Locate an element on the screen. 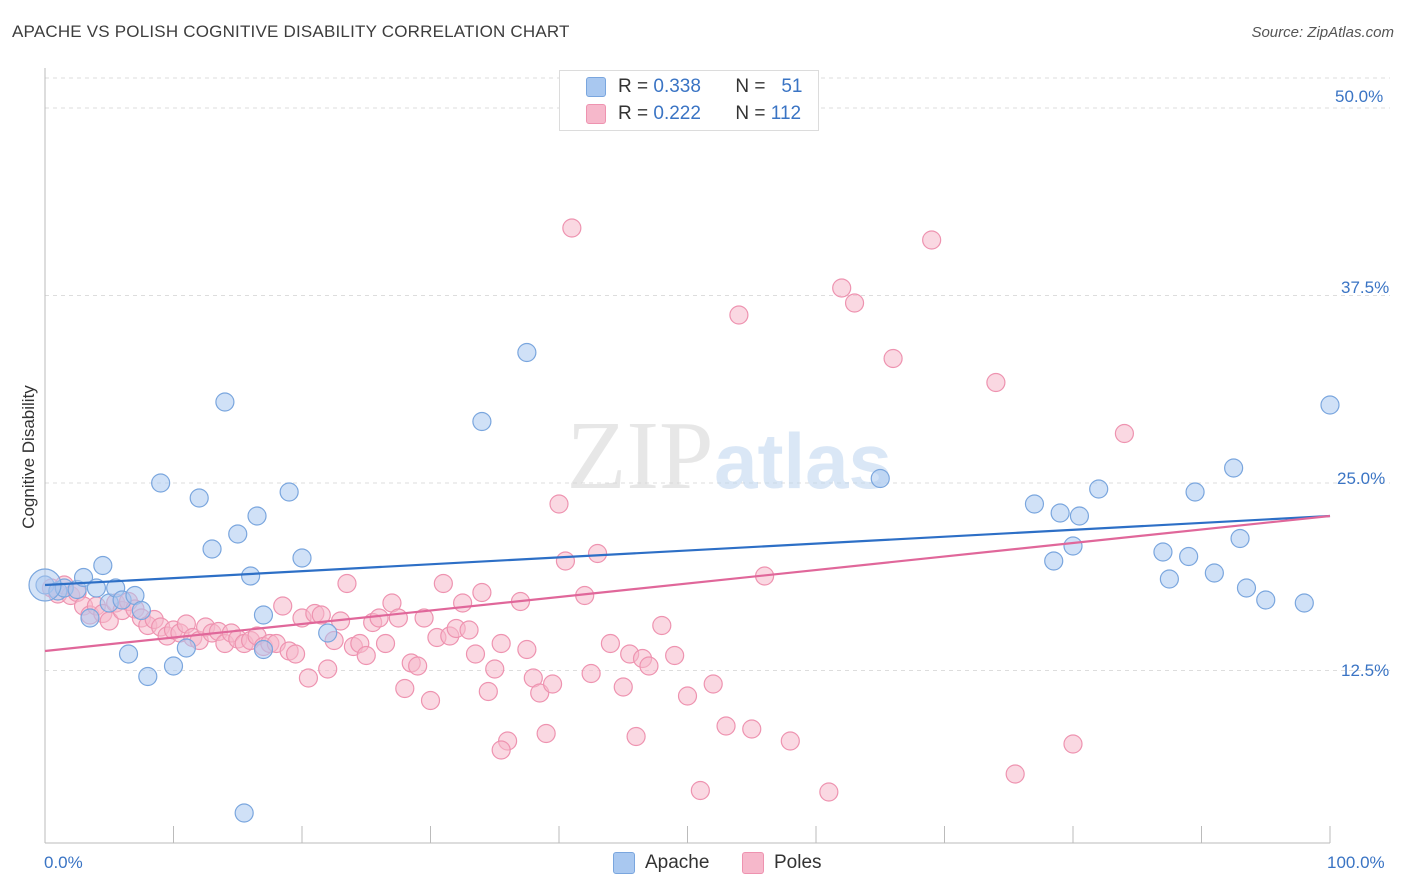 This screenshot has height=892, width=1406. legend-n-value-apache: 51 is located at coordinates (792, 86).